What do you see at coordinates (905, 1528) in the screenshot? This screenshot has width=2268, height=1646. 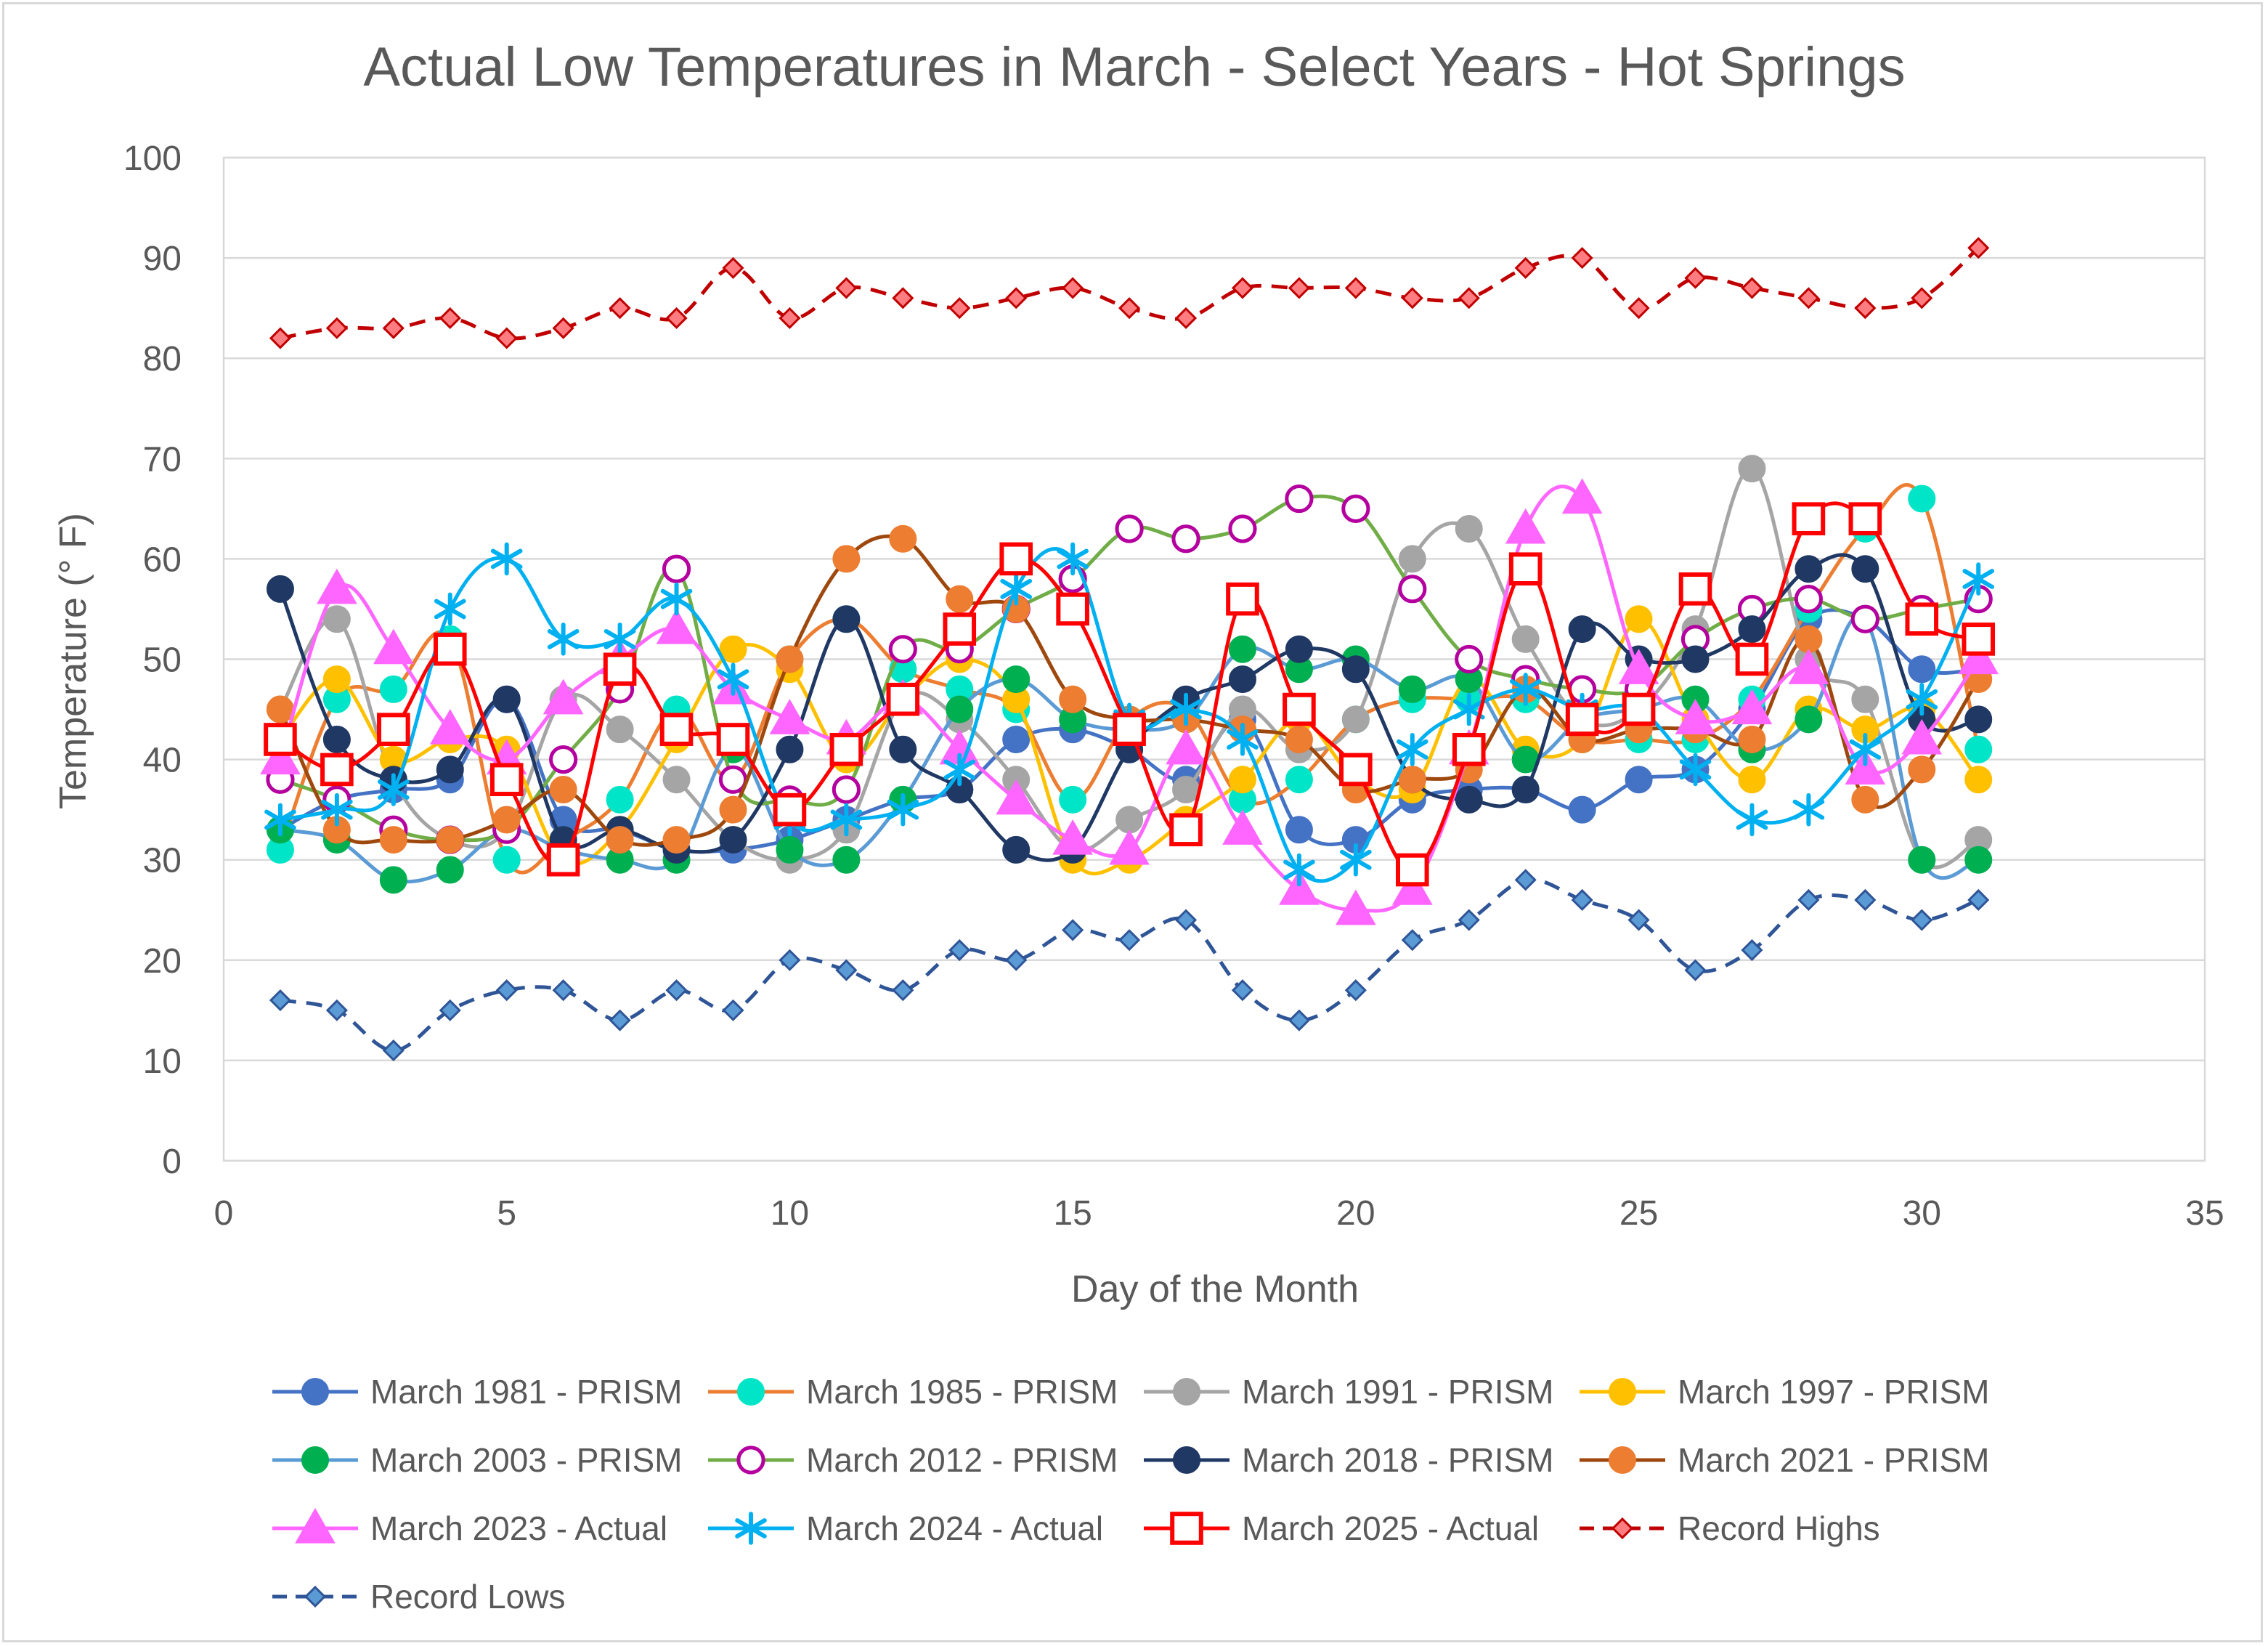 I see `legend-item: March 2024 - Actual` at bounding box center [905, 1528].